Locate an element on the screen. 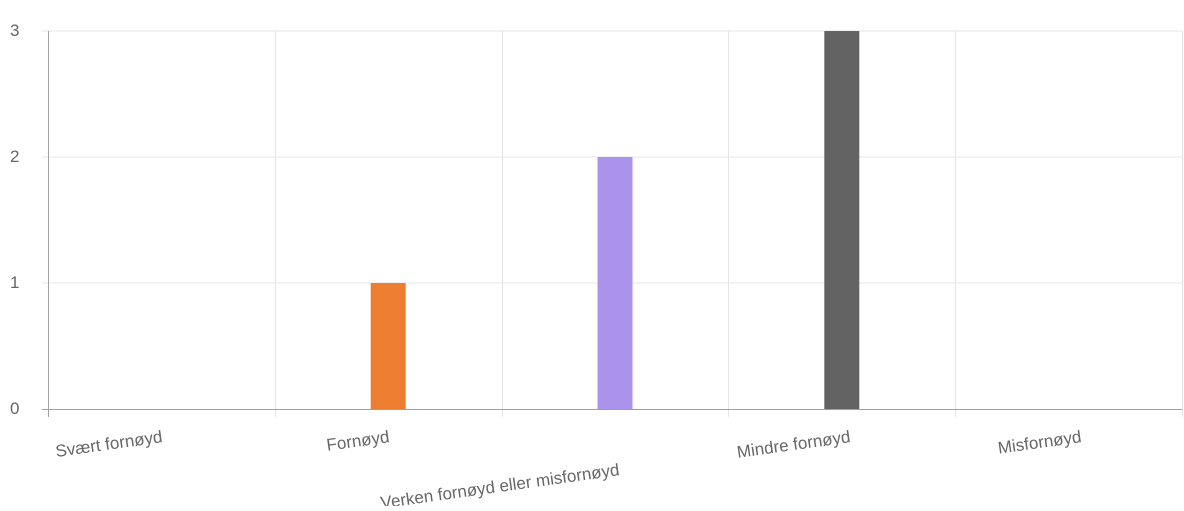 The height and width of the screenshot is (511, 1184). y-tick-label: 1 is located at coordinates (14, 282).